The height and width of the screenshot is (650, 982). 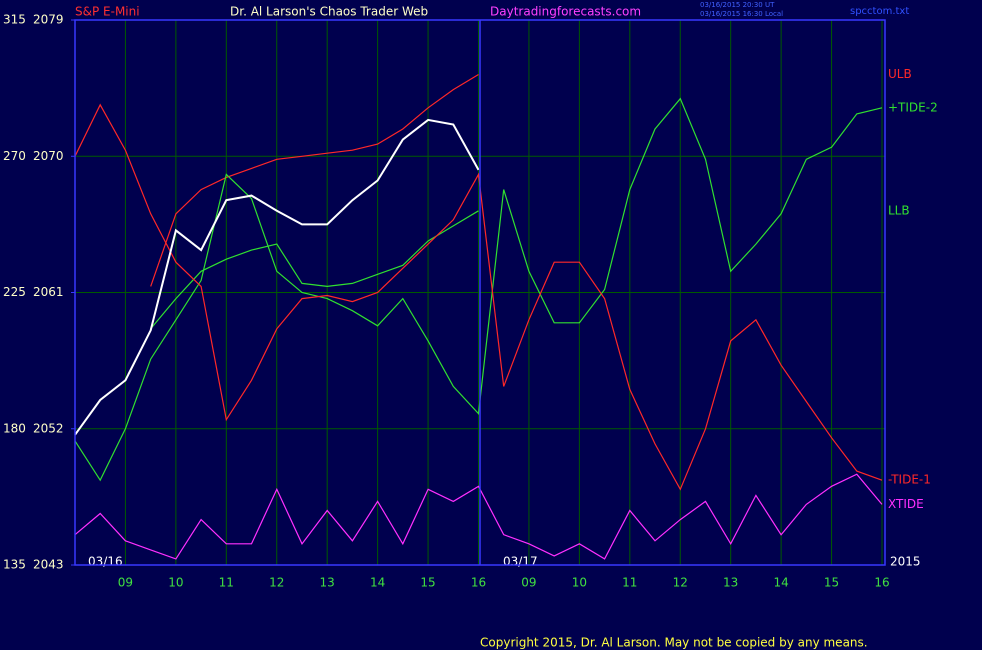 What do you see at coordinates (906, 504) in the screenshot?
I see `series-label: XTIDE` at bounding box center [906, 504].